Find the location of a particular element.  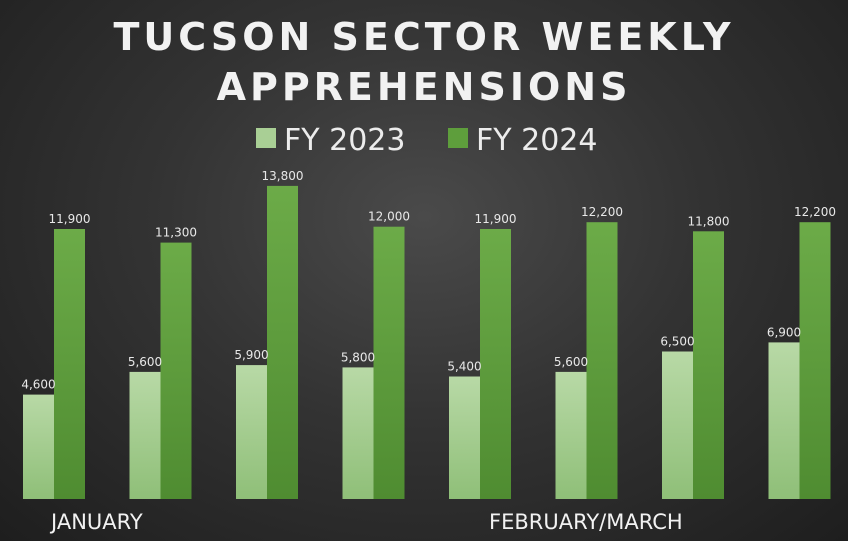

legend-swatch-fy2024 is located at coordinates (458, 138).